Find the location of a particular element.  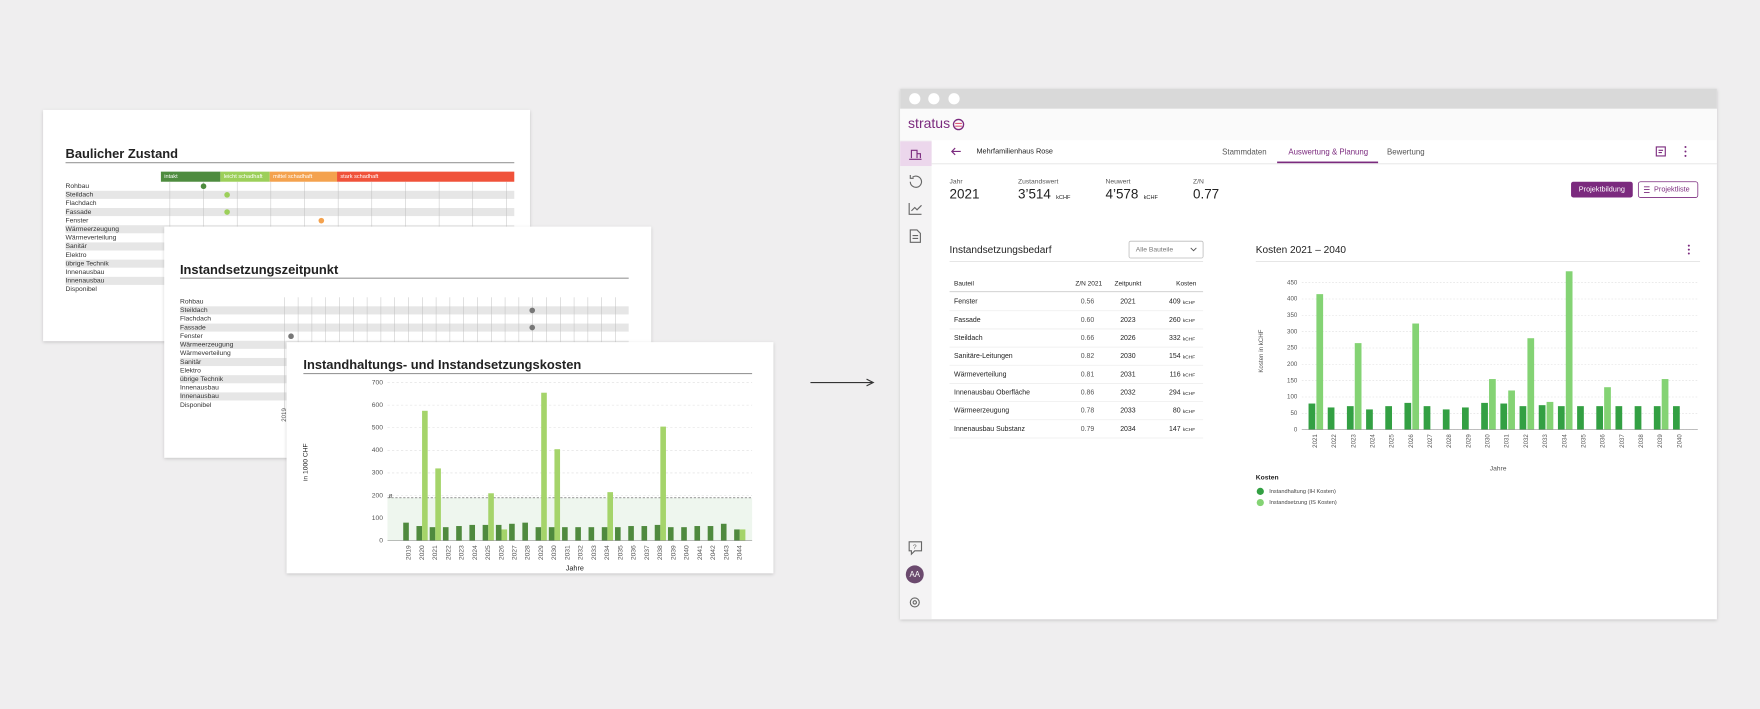

x-tick-label: 2038 is located at coordinates (1641, 441).